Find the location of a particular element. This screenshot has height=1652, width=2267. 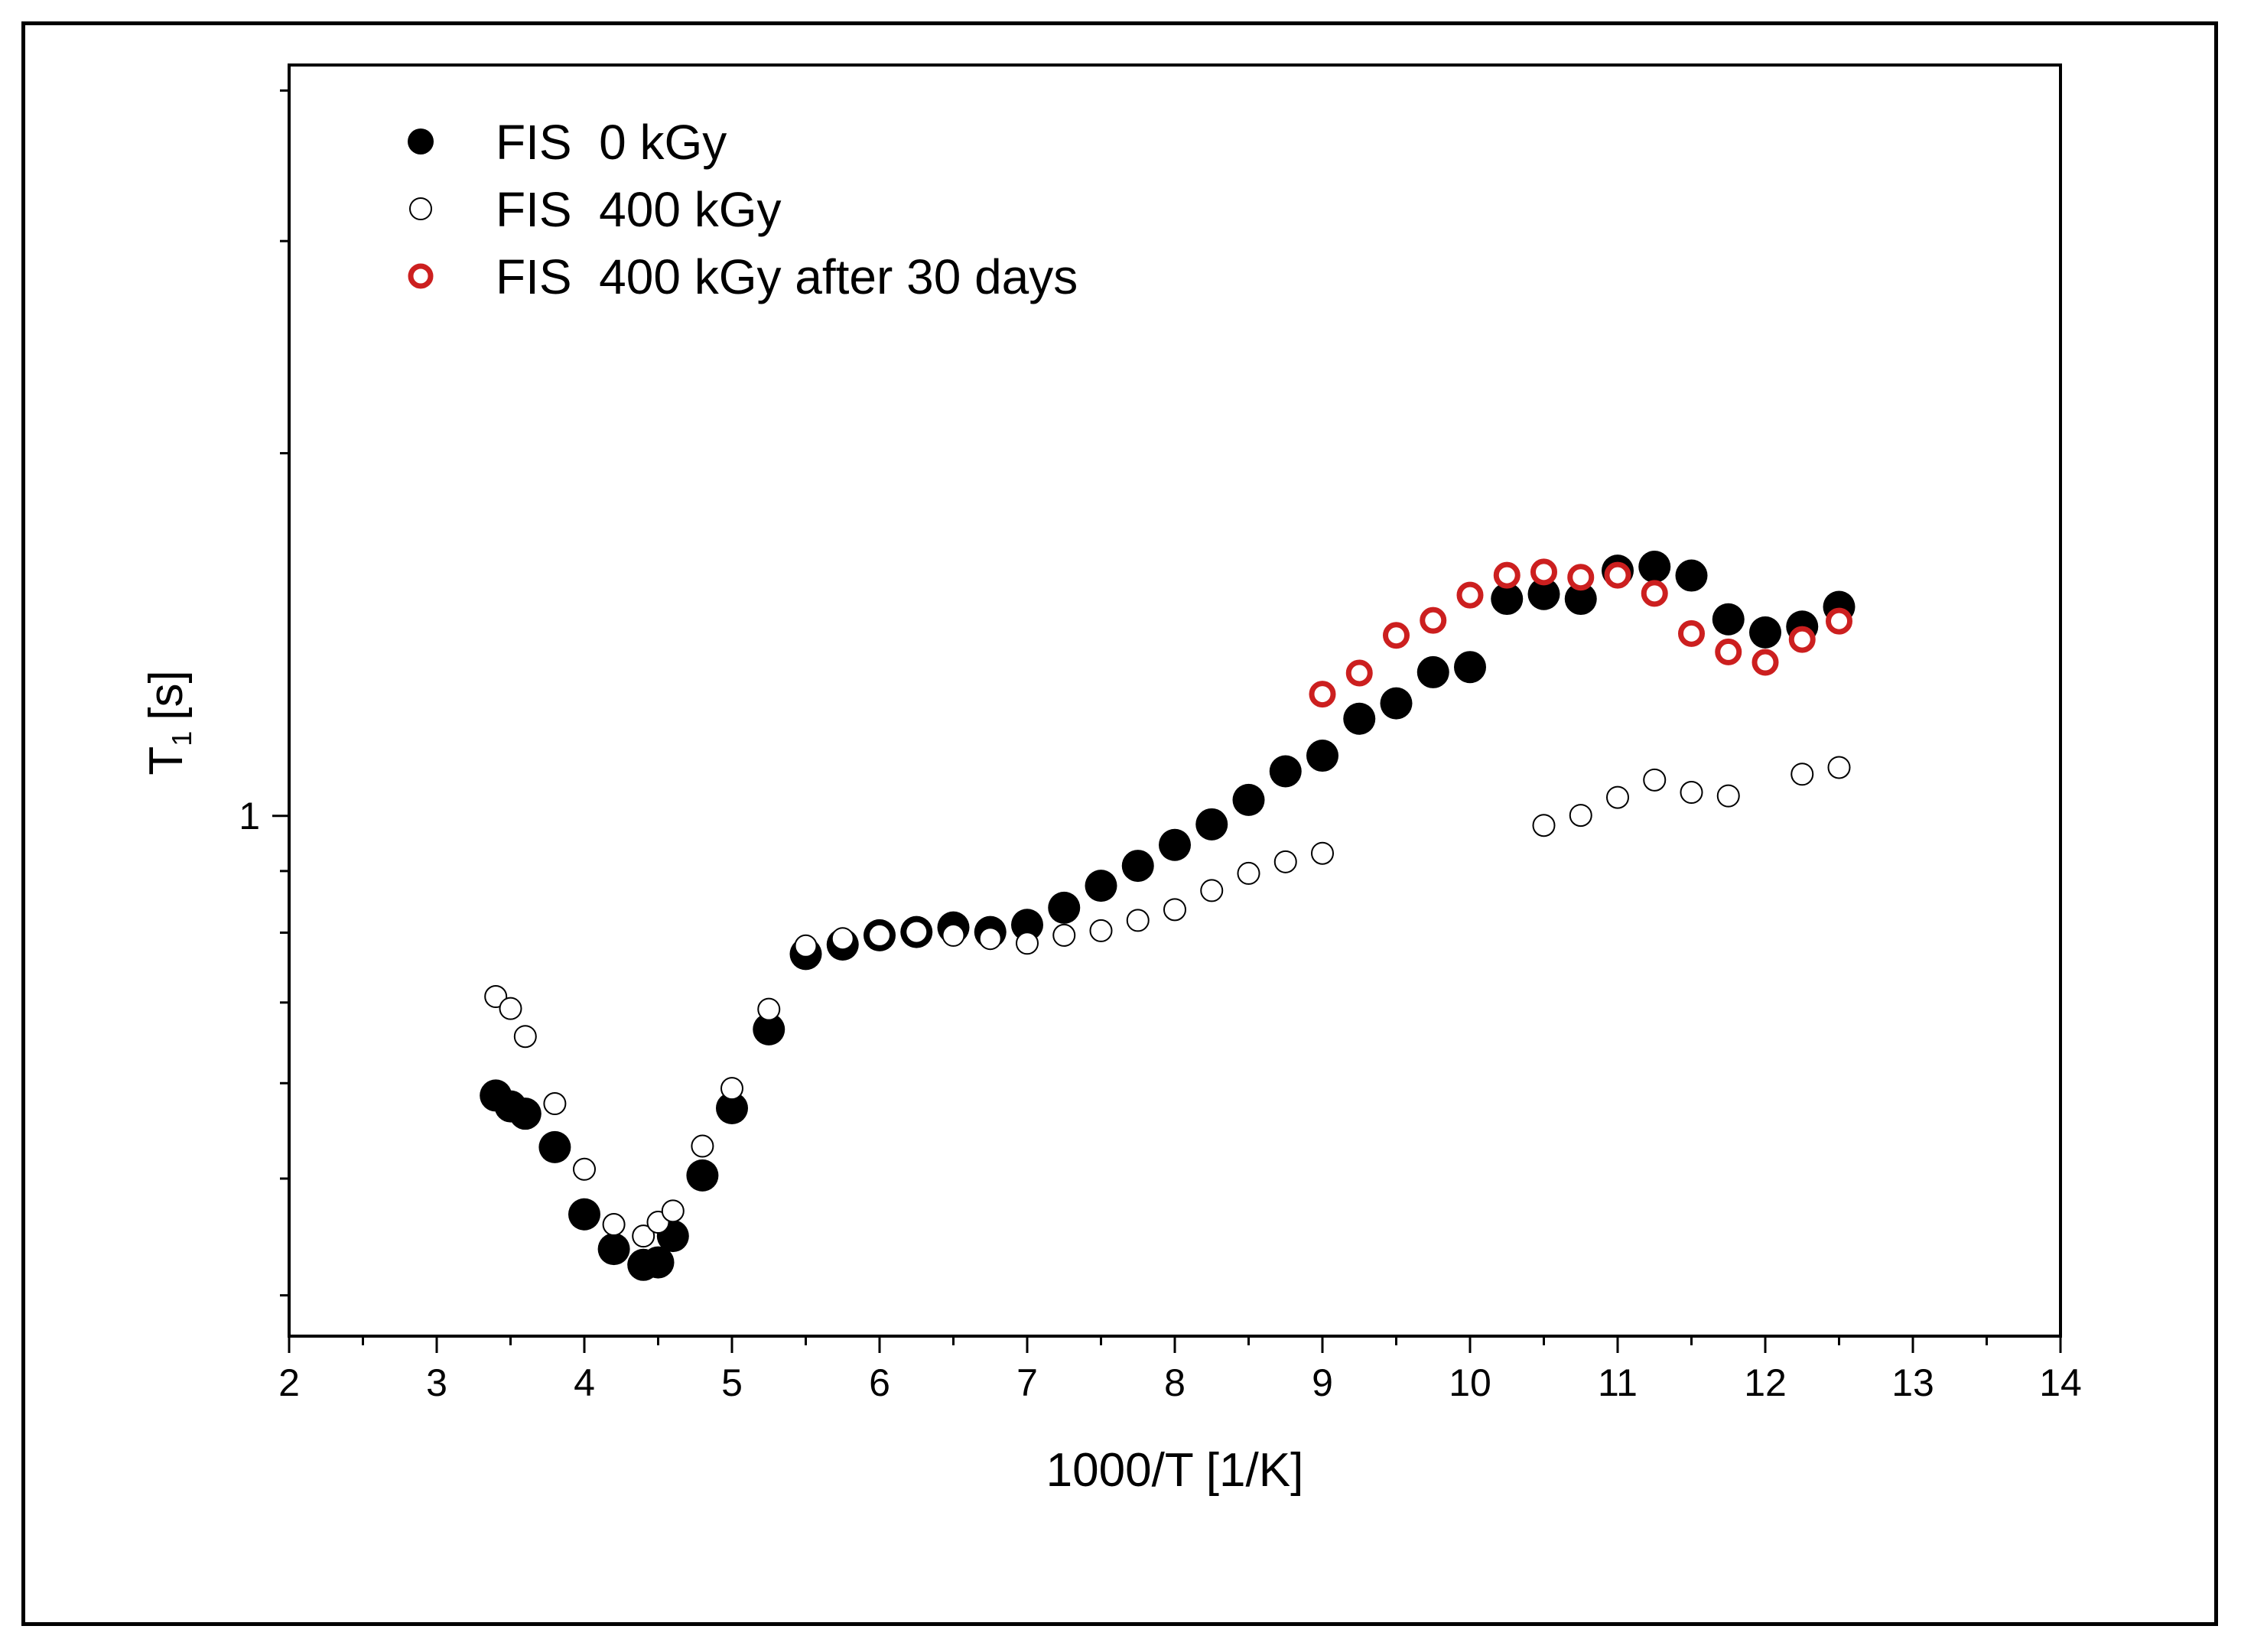

y-axis-title-subscript: 1 is located at coordinates (181, 738).